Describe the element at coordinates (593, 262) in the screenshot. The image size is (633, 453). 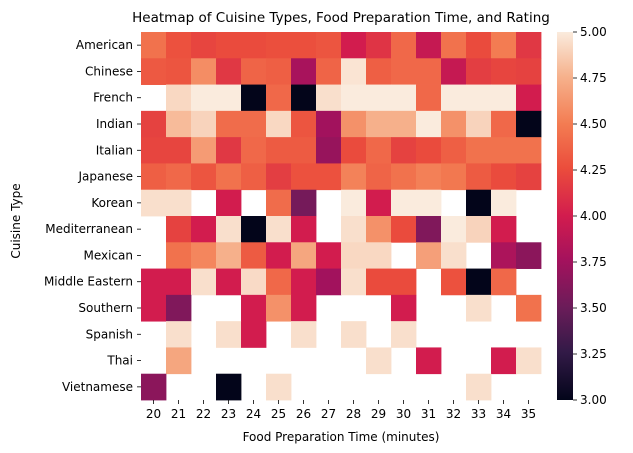
I see `colorbar-tick-label: 3.75` at that location.